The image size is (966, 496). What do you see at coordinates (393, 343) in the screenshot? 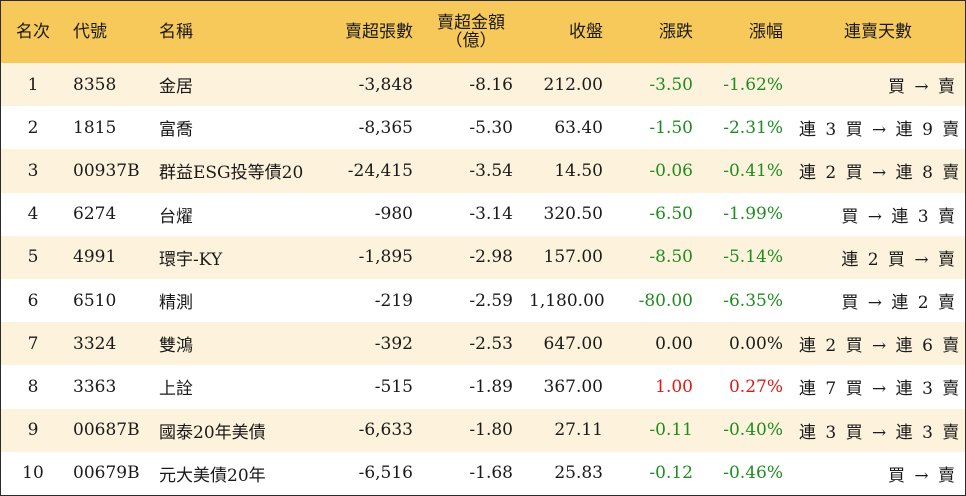
I see `cell-net-sell-lots: -392` at bounding box center [393, 343].